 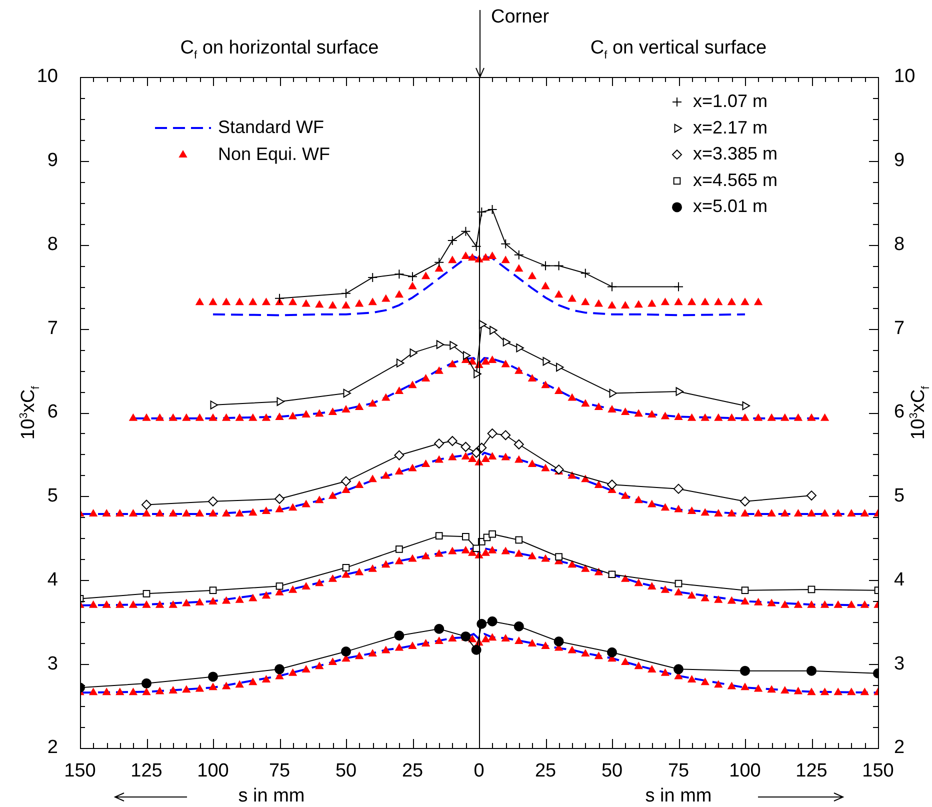 What do you see at coordinates (899, 663) in the screenshot?
I see `y2-tick-label: 3` at bounding box center [899, 663].